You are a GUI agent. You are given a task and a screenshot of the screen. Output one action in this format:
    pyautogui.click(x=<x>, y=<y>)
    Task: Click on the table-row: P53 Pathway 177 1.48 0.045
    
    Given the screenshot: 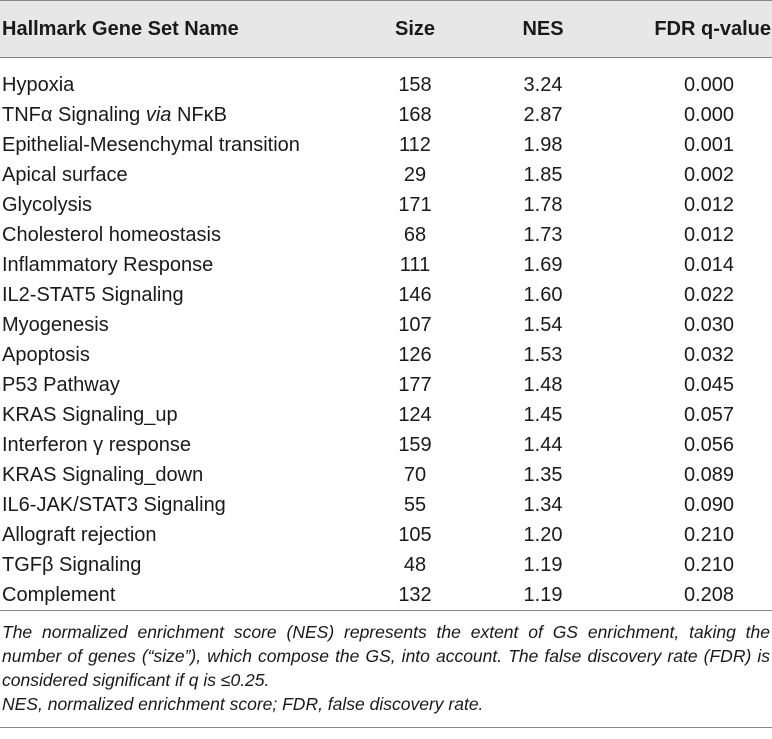 What is the action you would take?
    pyautogui.click(x=386, y=385)
    